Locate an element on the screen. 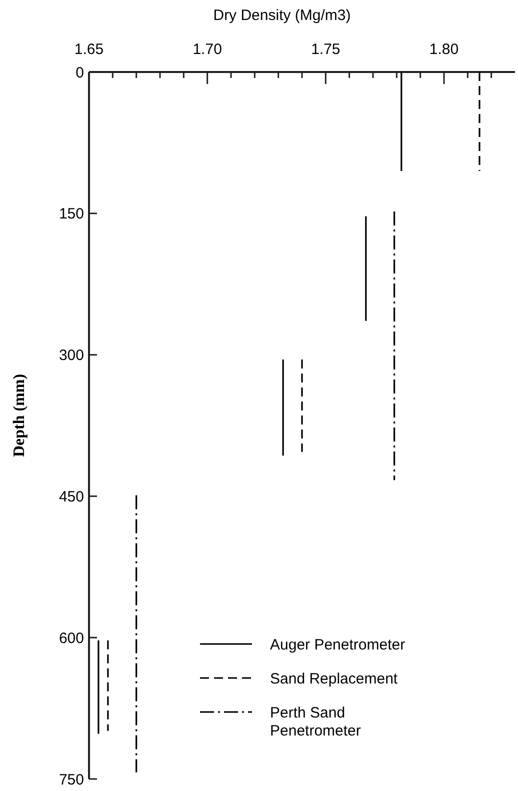 Image resolution: width=518 pixels, height=791 pixels. y-tick-label: 0 is located at coordinates (80, 73).